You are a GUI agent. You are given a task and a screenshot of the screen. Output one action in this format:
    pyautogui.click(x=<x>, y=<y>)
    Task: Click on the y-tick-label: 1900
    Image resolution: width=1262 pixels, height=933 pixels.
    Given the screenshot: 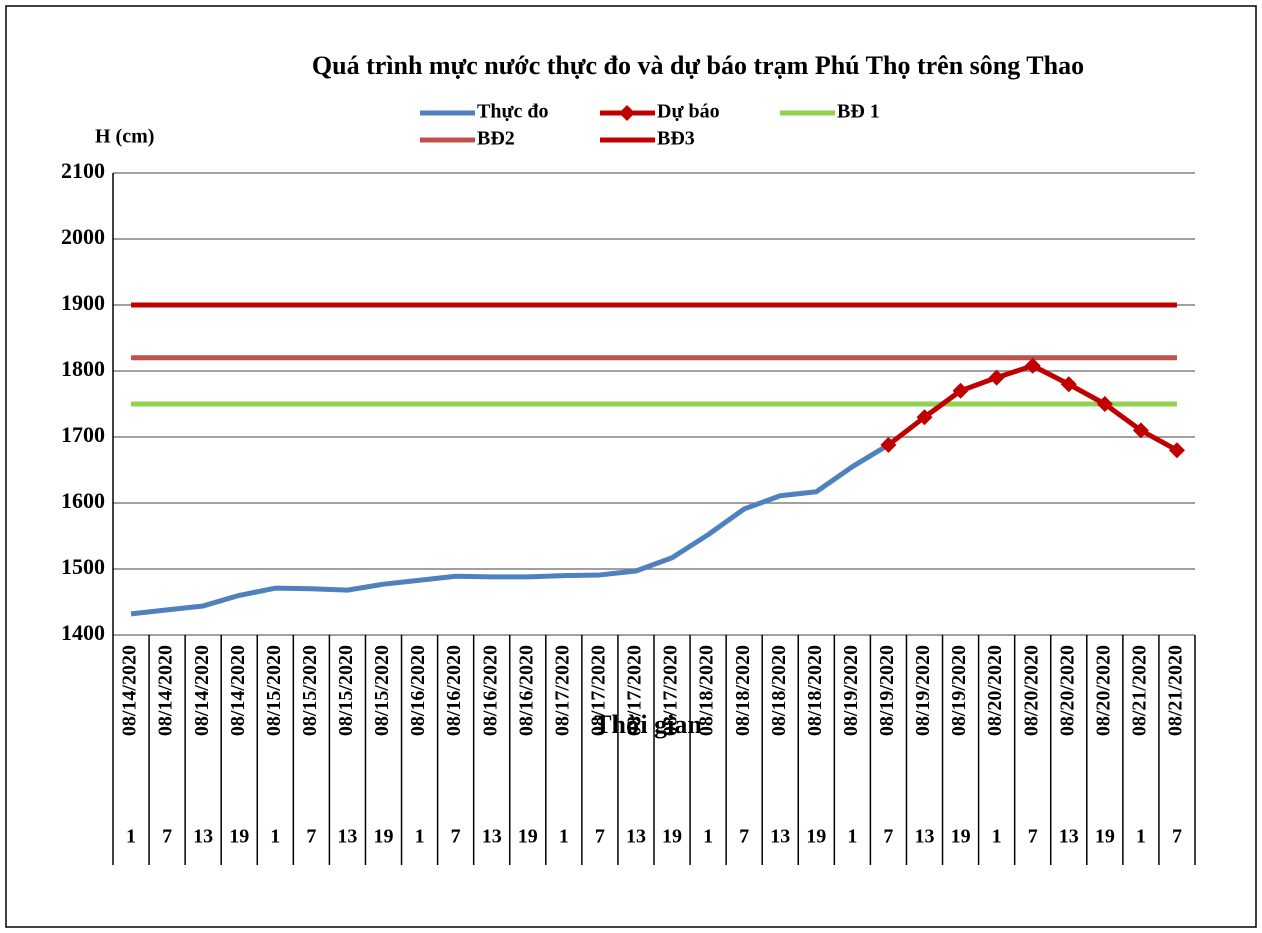 What is the action you would take?
    pyautogui.click(x=83, y=302)
    